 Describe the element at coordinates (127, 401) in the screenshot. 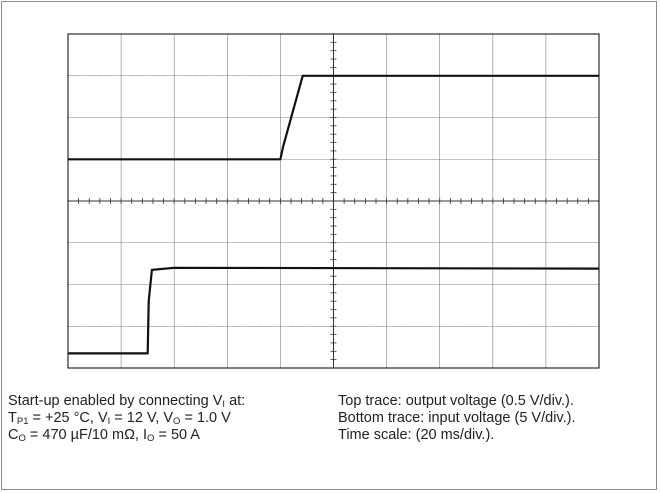

I see `caption-line-1: Start-up enabled by connecting VI at:` at that location.